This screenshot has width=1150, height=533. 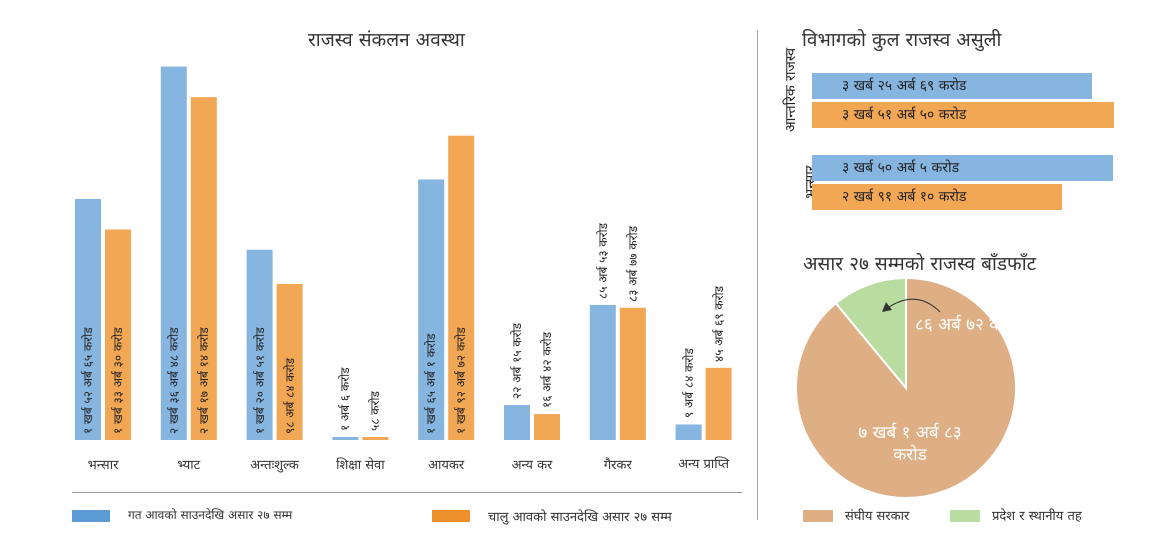 I want to click on pie-label-province: ८६ अर्ब ७२ करोड, so click(x=970, y=325).